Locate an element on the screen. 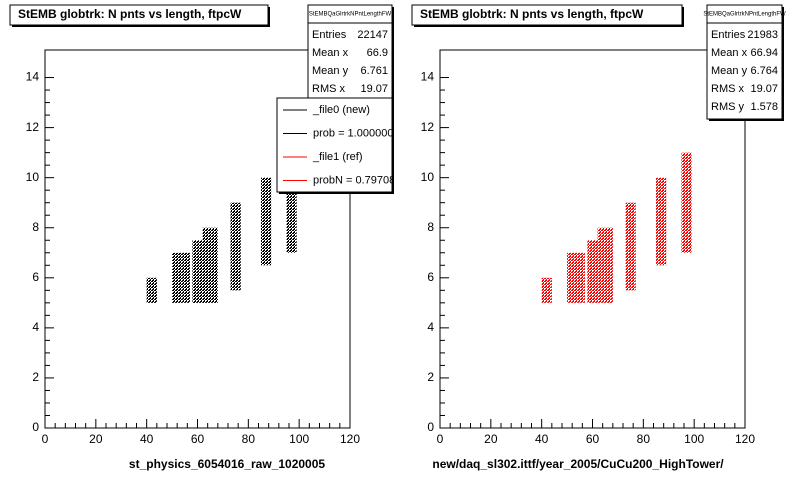 The image size is (800, 485). x-axis-label: st_physics_6054016_raw_1020005 is located at coordinates (227, 464).